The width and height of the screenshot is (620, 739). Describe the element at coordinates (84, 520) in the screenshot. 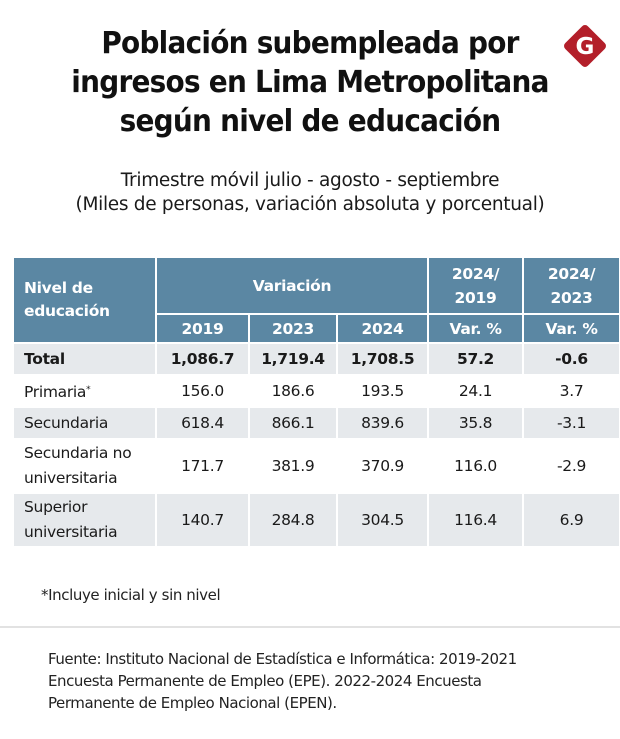

I see `row-level: Superior universitaria` at that location.